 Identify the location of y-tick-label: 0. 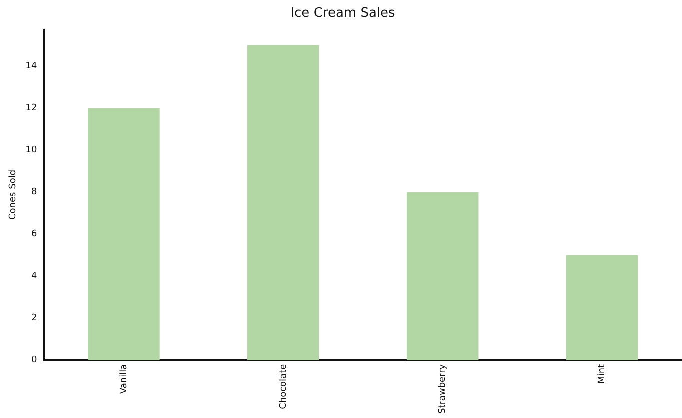
(35, 361).